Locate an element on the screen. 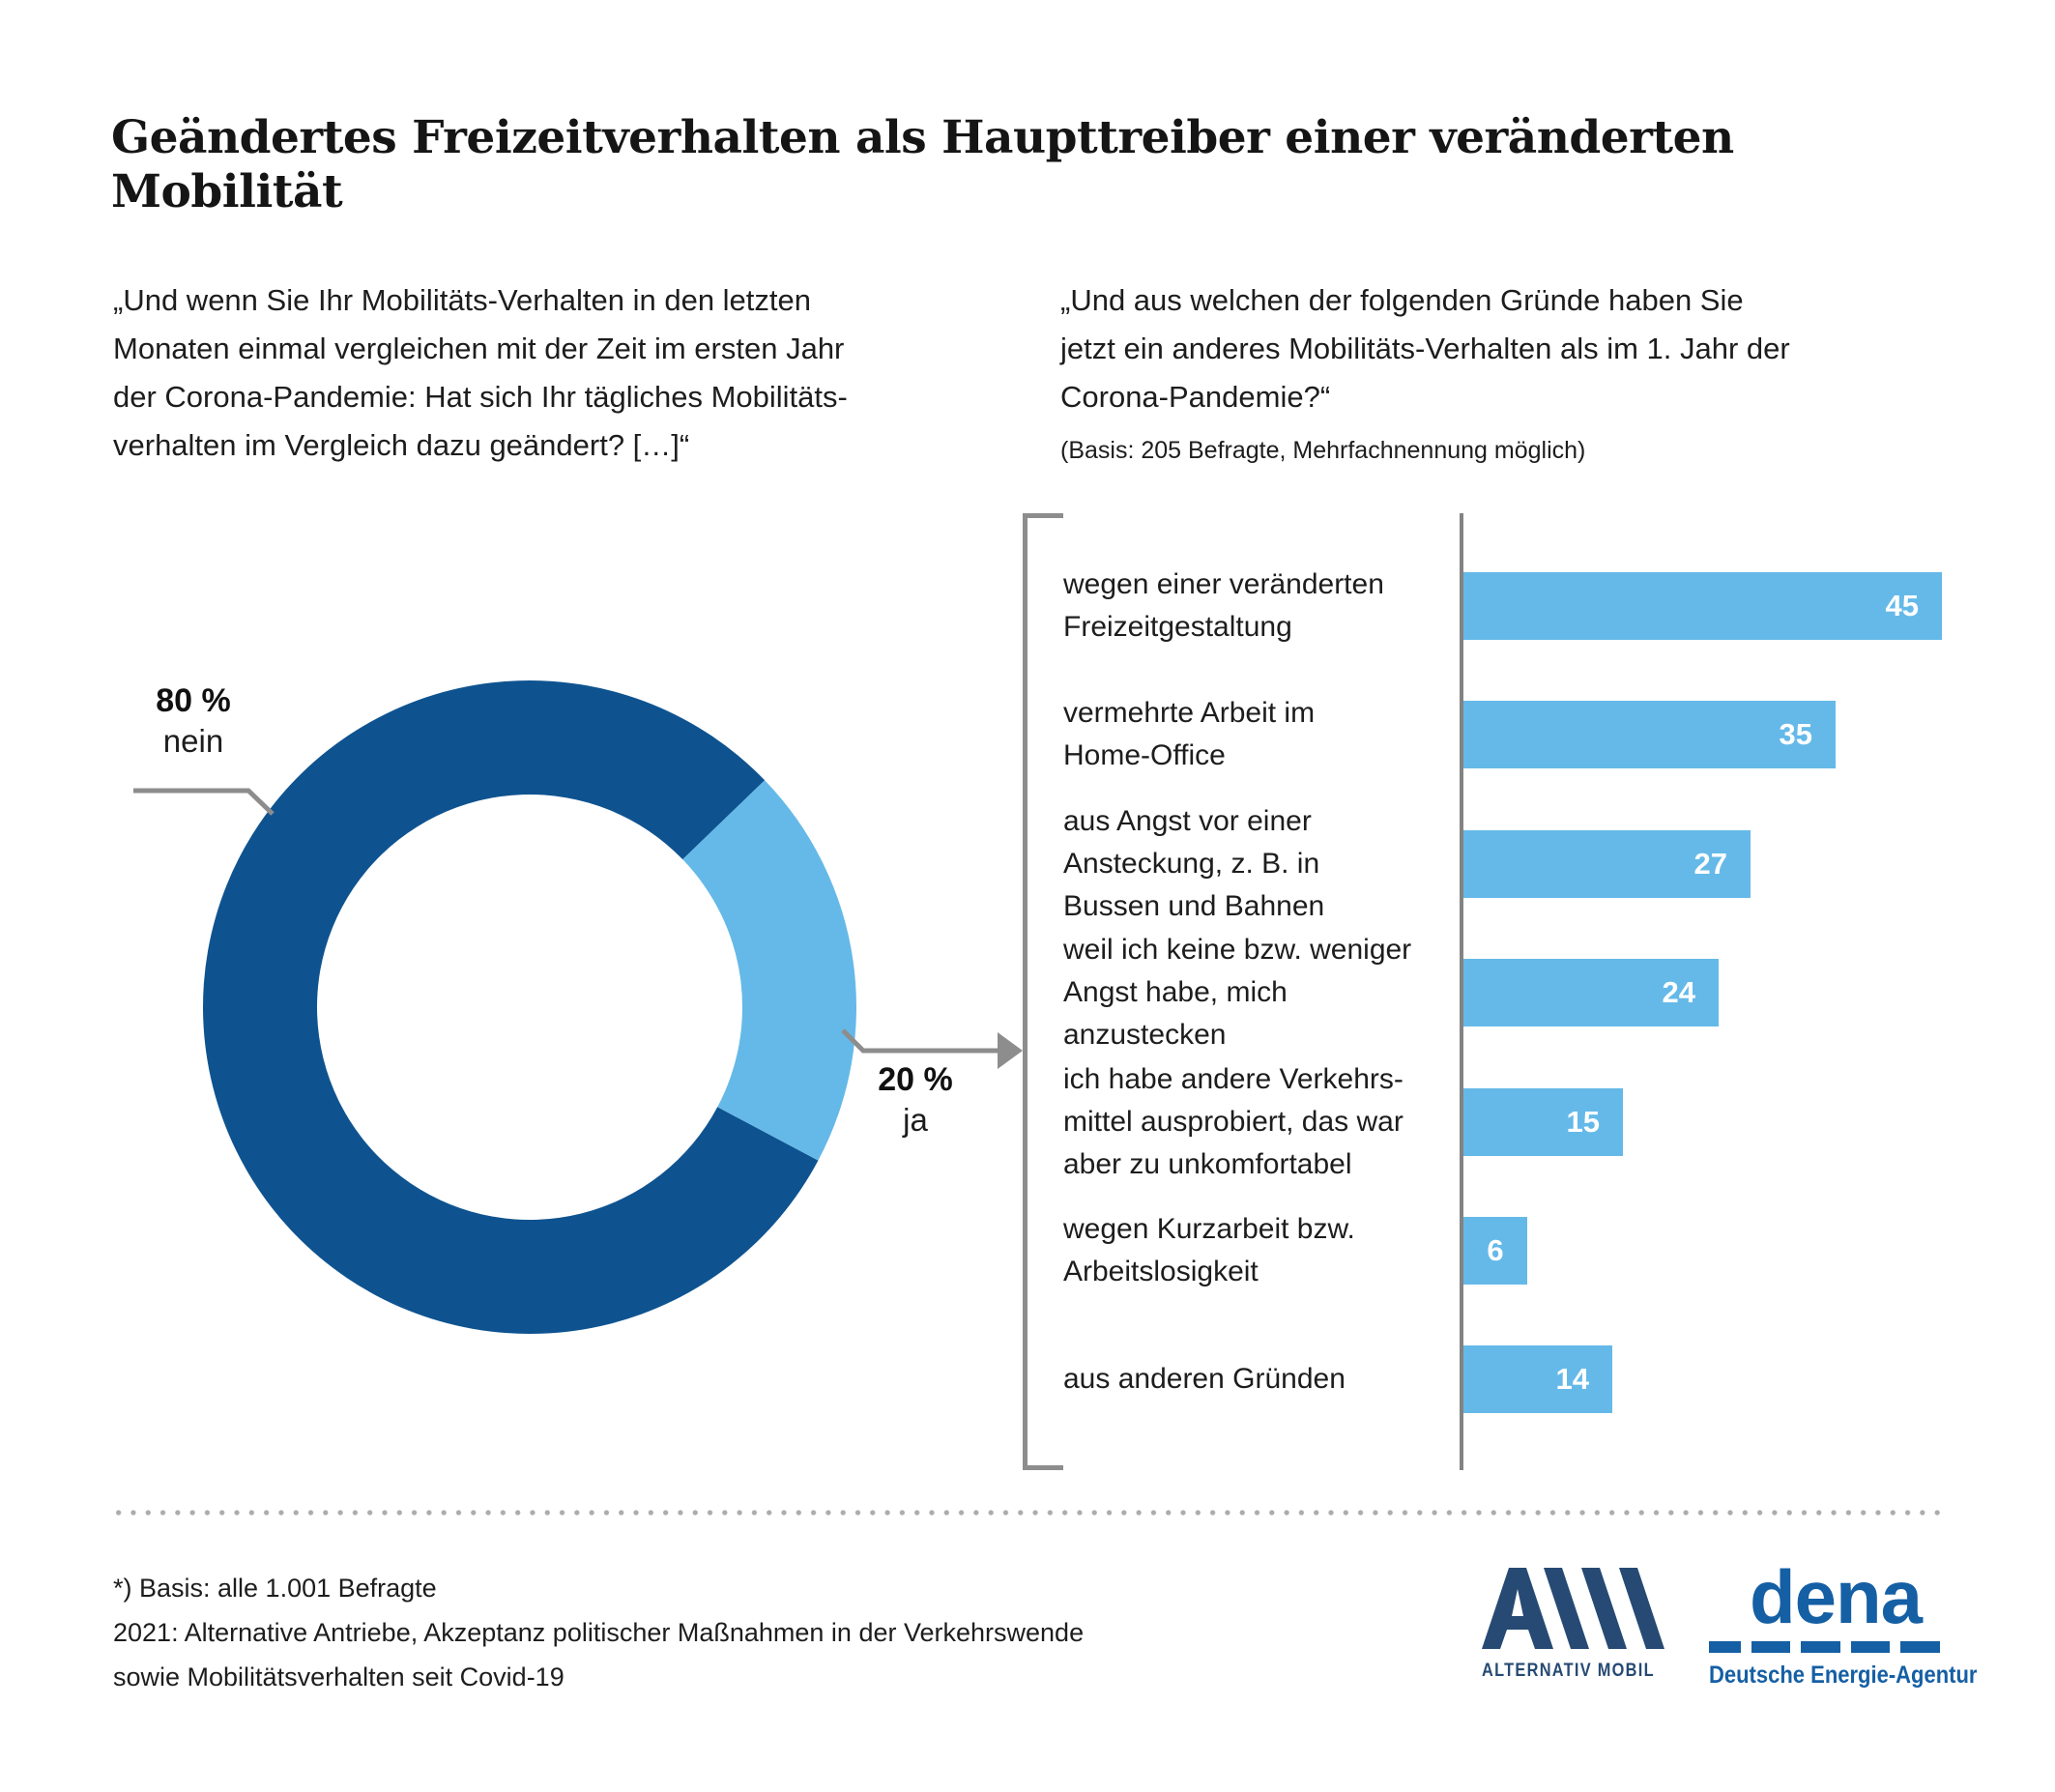  dena-logo-caption: Deutsche Energie-Agentur is located at coordinates (1843, 1675).